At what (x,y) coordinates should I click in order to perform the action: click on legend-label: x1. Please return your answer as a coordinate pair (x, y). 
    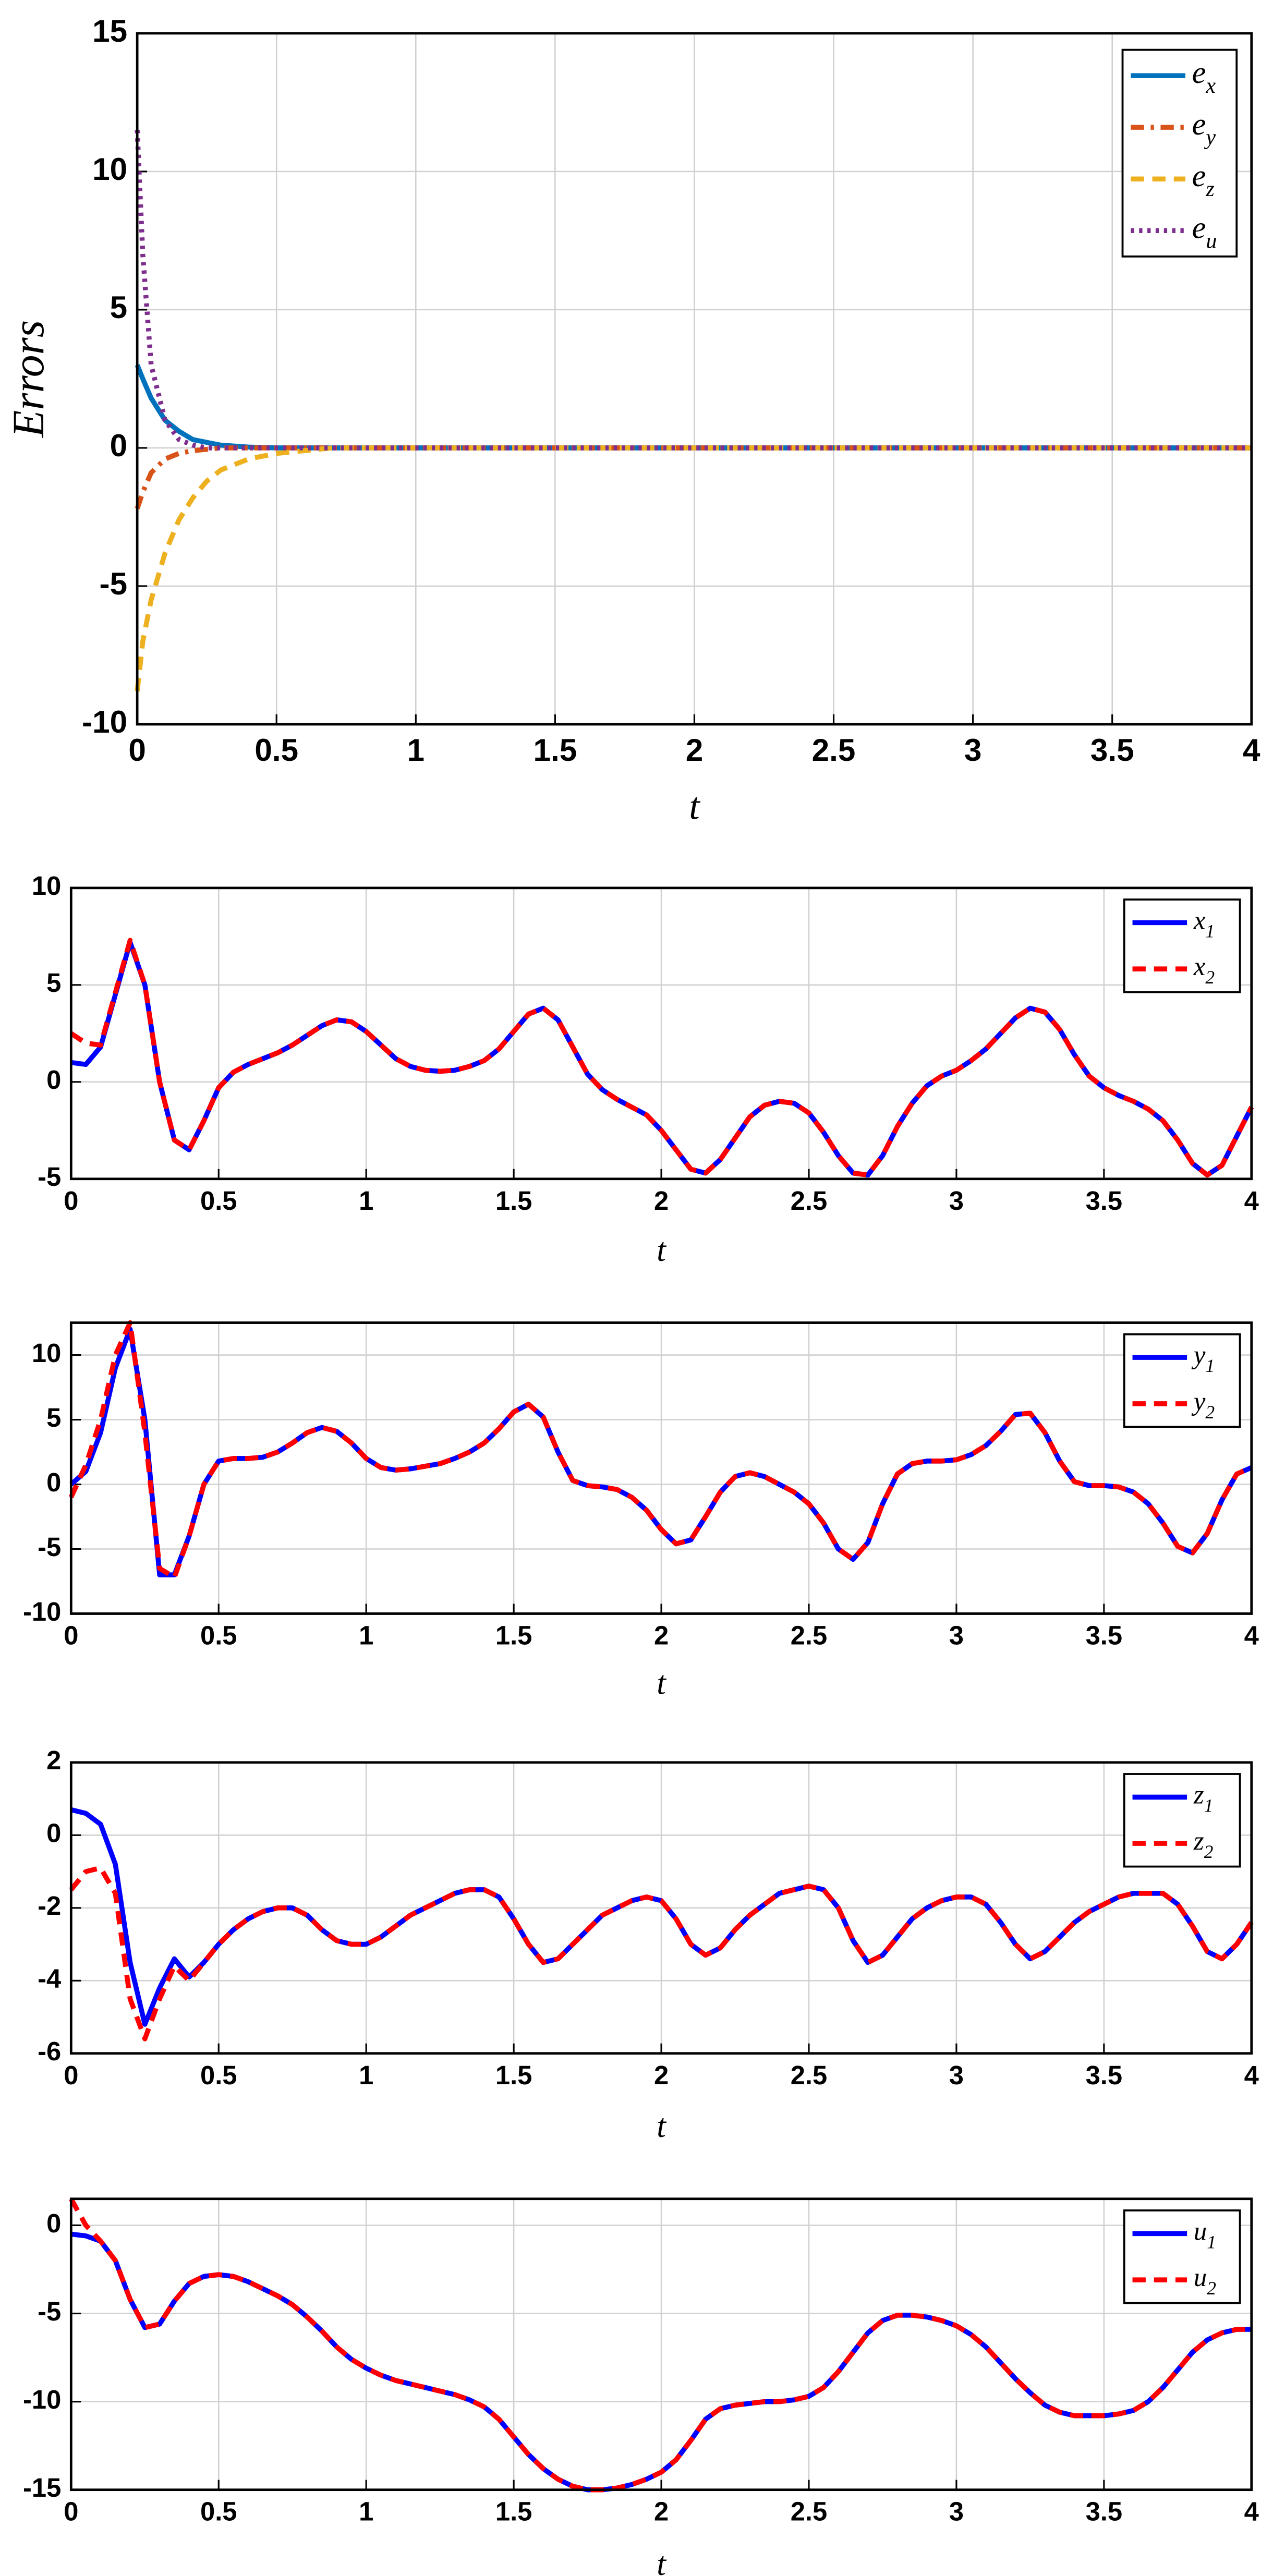
    Looking at the image, I should click on (1204, 923).